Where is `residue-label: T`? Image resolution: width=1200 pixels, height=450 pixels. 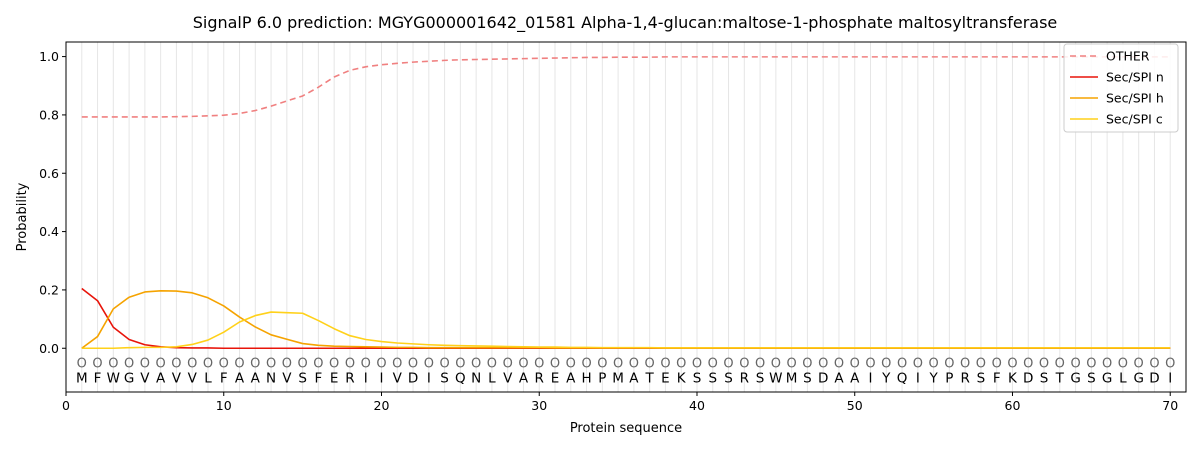
residue-label: T is located at coordinates (650, 378).